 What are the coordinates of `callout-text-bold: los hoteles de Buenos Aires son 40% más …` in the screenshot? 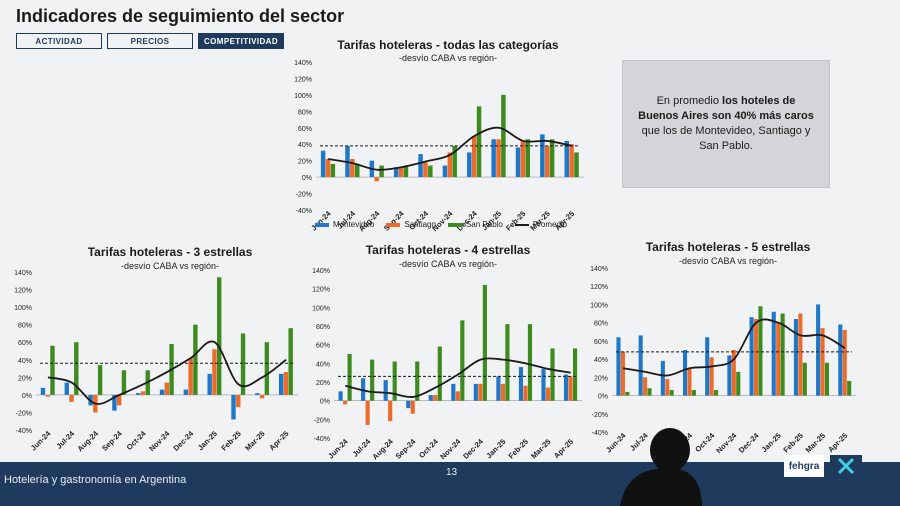 It's located at (726, 108).